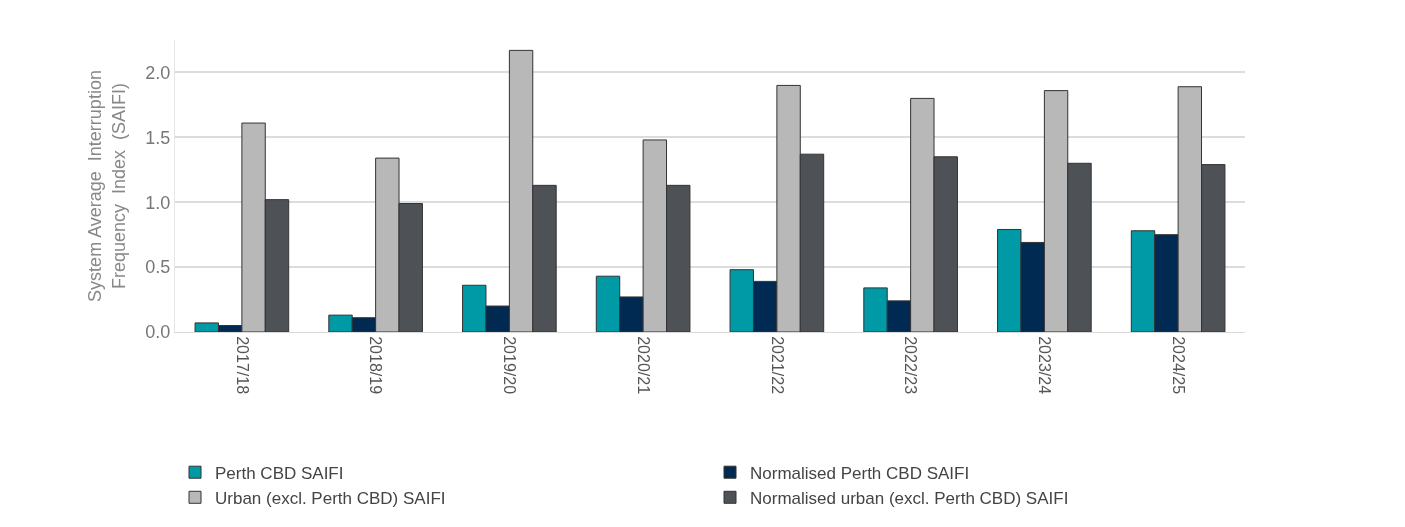  I want to click on x-tick-label: 2017/18, so click(242, 365).